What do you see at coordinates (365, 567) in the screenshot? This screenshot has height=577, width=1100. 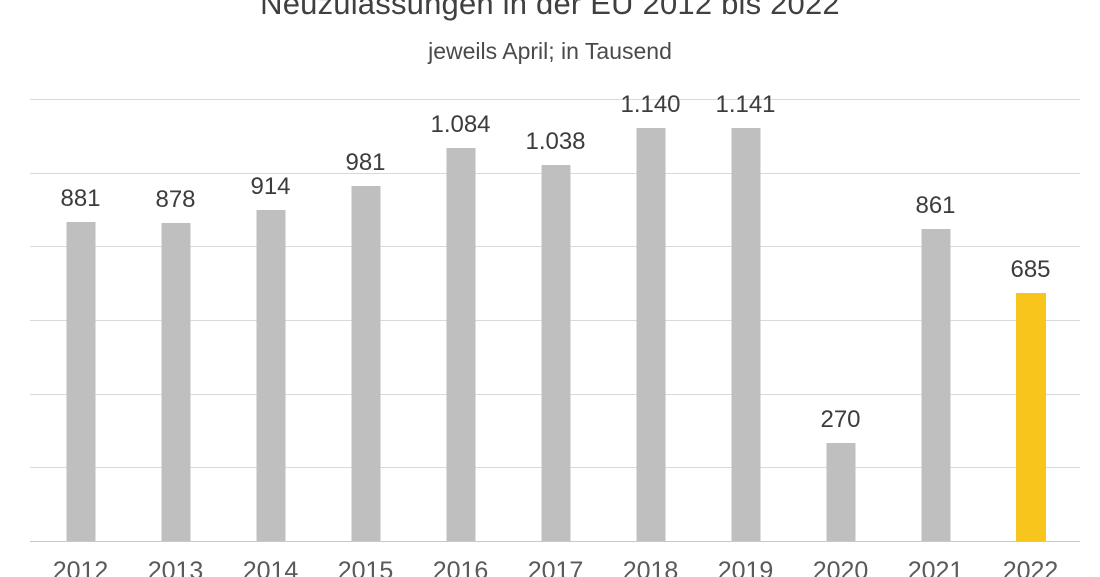 I see `x-axis-tick-label: 2015` at bounding box center [365, 567].